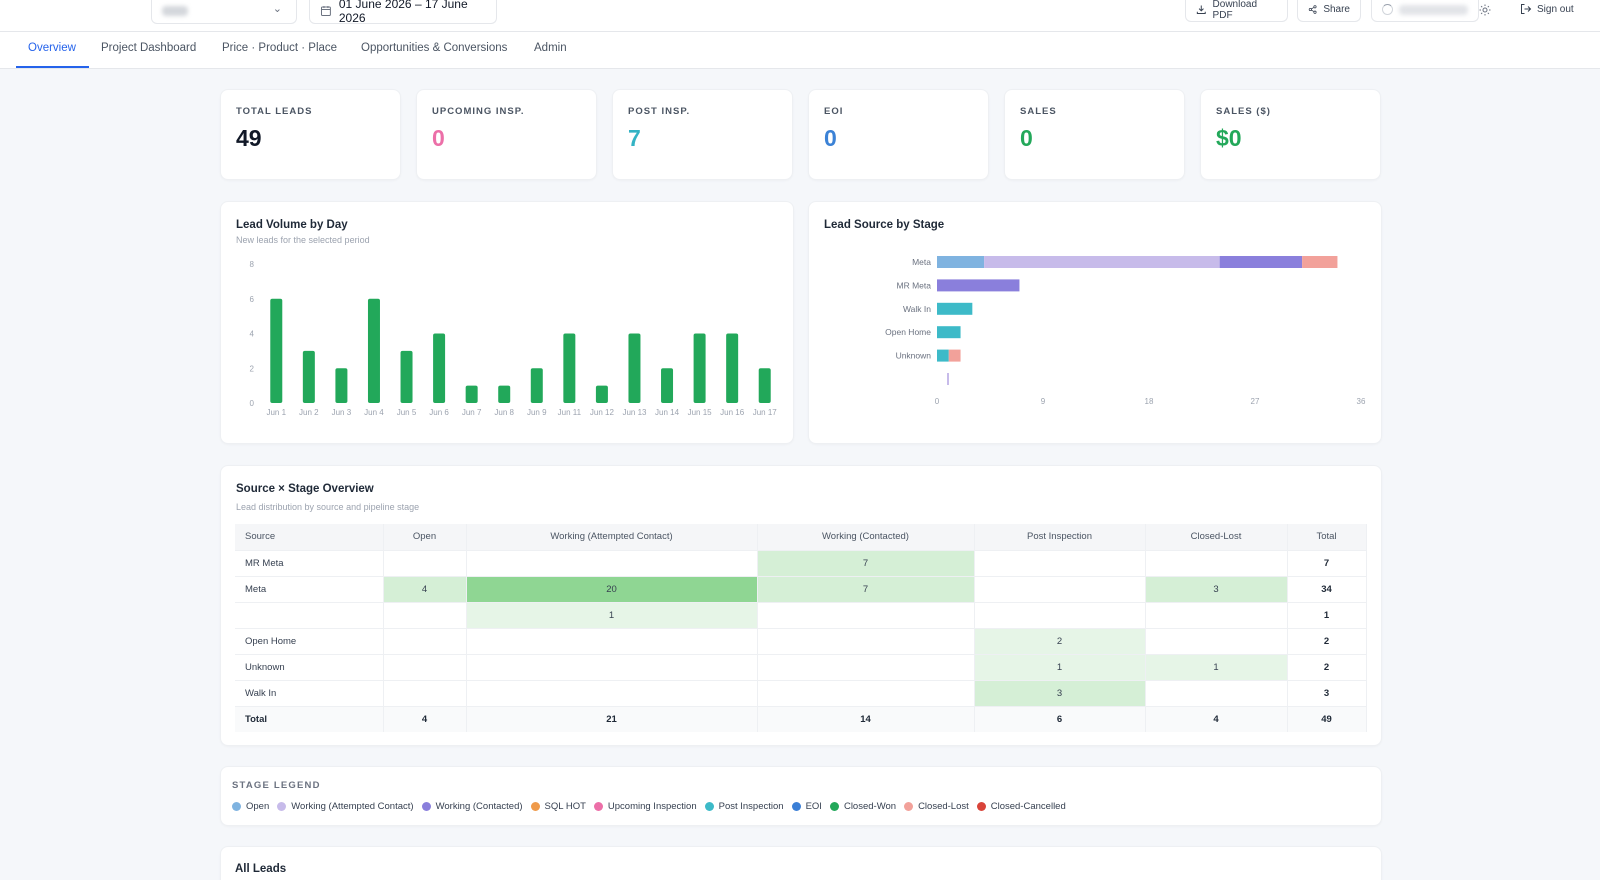 This screenshot has height=880, width=1600. I want to click on x-tick-label: Jun 3, so click(342, 412).